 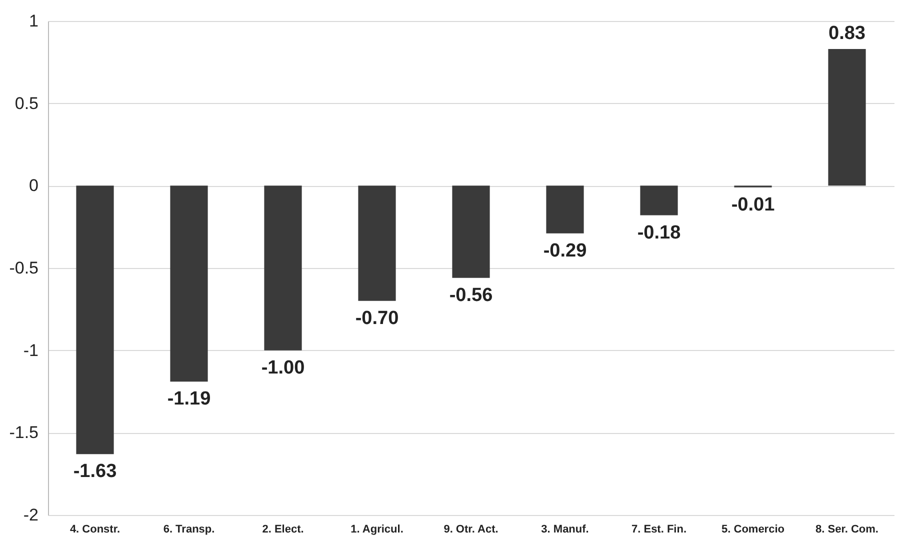 I want to click on data-label: -0.70, so click(x=377, y=318).